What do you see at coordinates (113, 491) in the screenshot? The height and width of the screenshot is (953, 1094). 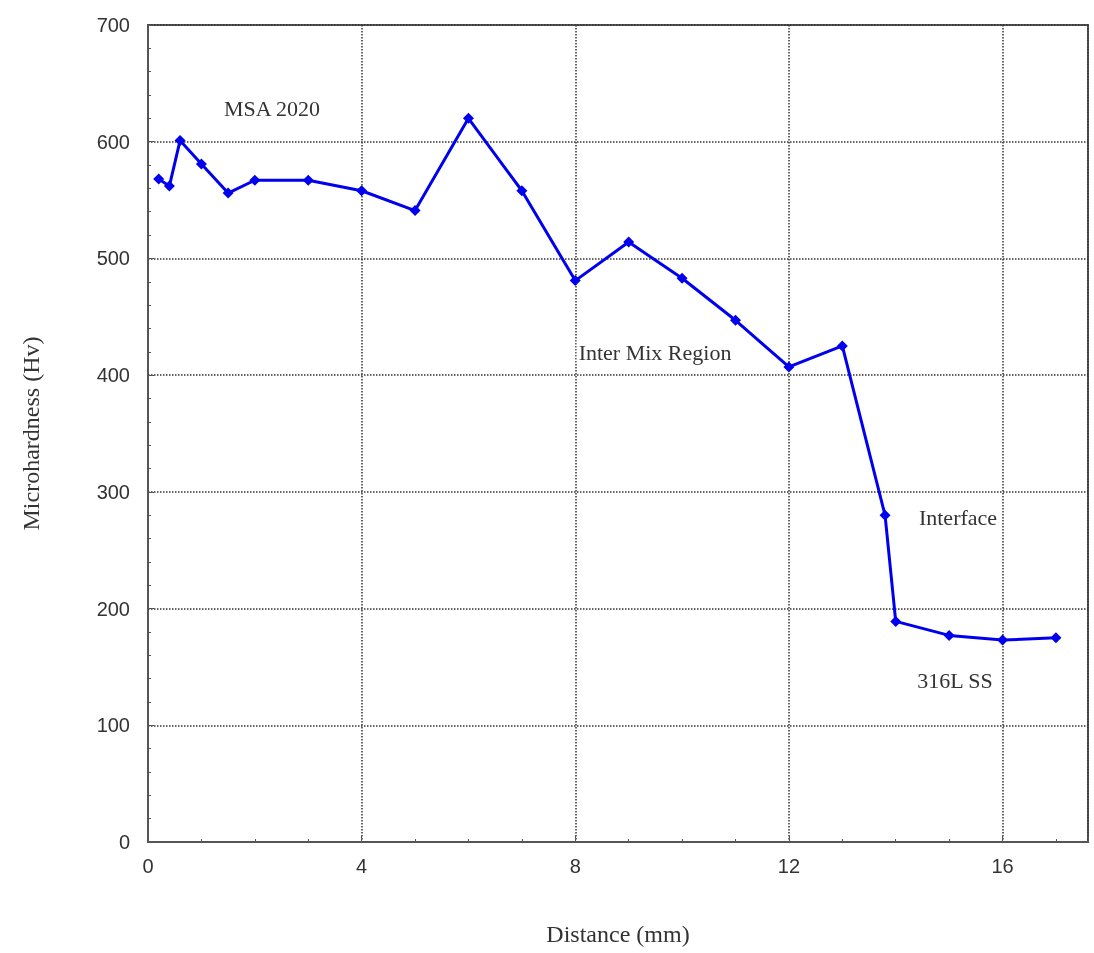 I see `y-tick-label: 300` at bounding box center [113, 491].